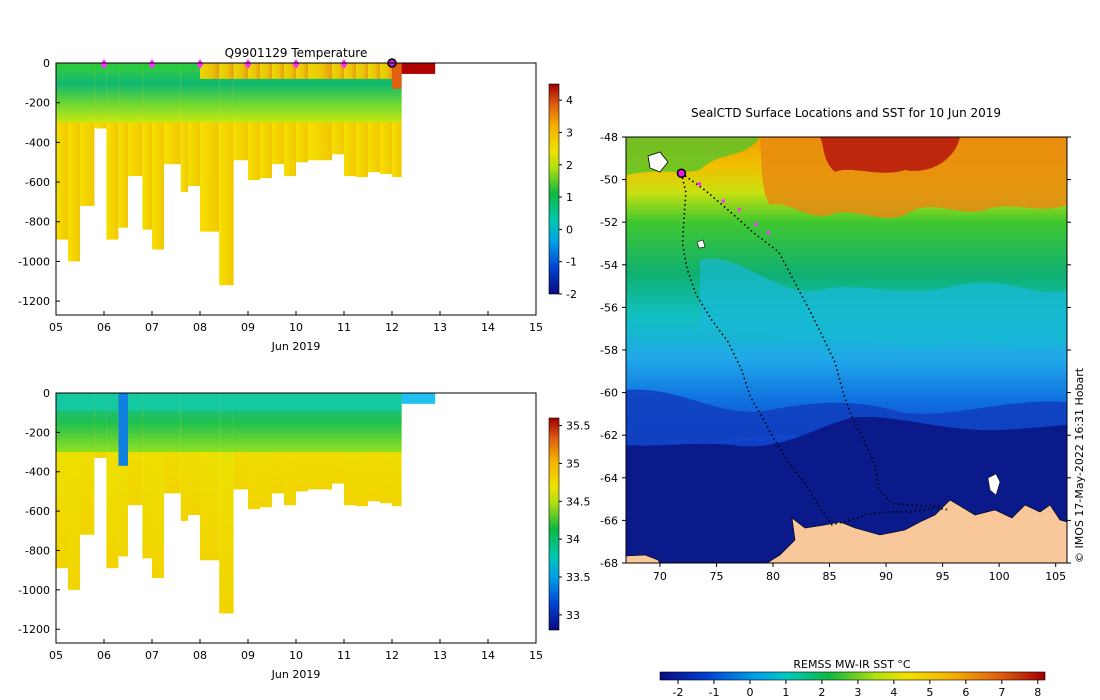 This screenshot has height=700, width=1100. Describe the element at coordinates (246, 174) in the screenshot. I see `temperature-profiles` at that location.